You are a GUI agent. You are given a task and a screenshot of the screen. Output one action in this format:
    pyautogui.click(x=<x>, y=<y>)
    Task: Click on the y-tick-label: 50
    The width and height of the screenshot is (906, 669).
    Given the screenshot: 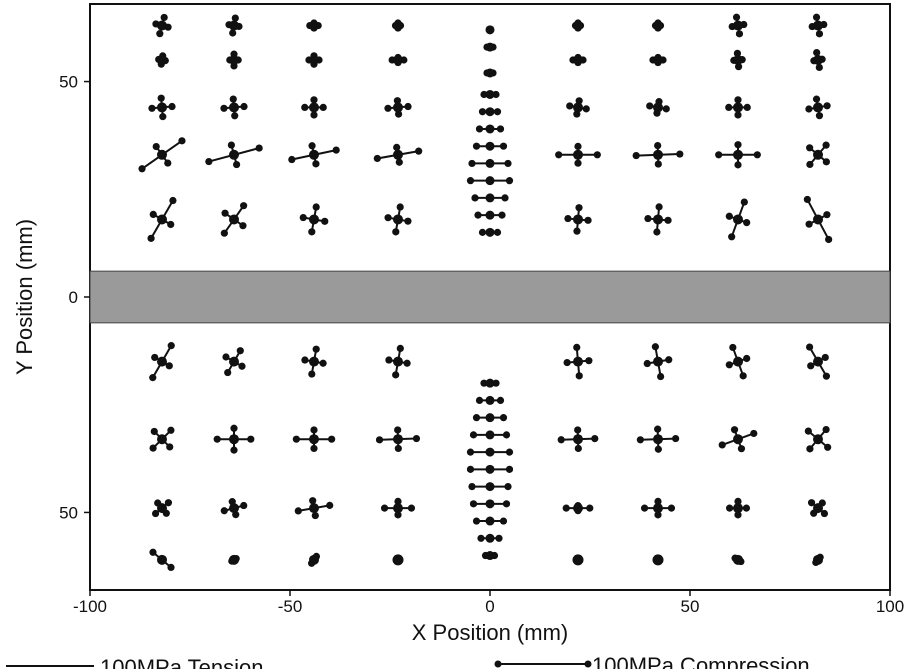 What is the action you would take?
    pyautogui.click(x=68, y=512)
    